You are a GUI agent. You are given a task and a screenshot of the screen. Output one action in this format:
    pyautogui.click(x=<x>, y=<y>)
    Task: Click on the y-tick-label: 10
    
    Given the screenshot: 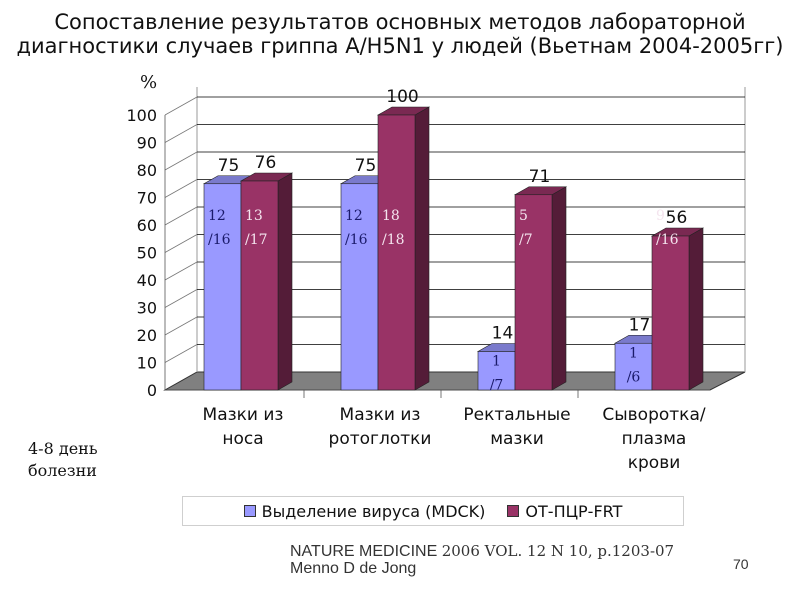 What is the action you would take?
    pyautogui.click(x=147, y=363)
    